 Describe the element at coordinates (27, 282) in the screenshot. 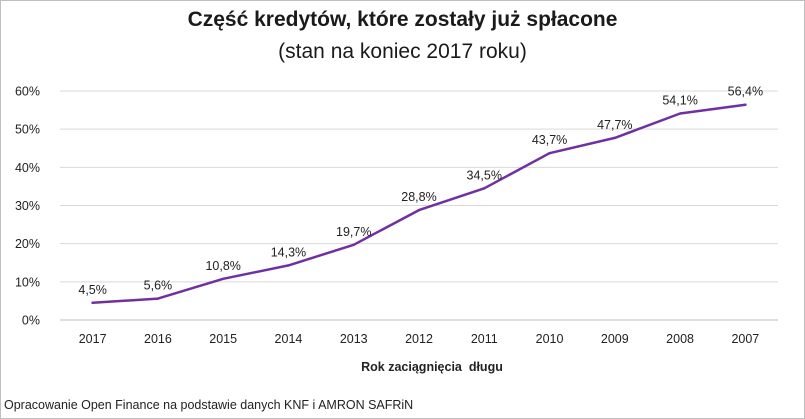

I see `y-tick-label: 10%` at that location.